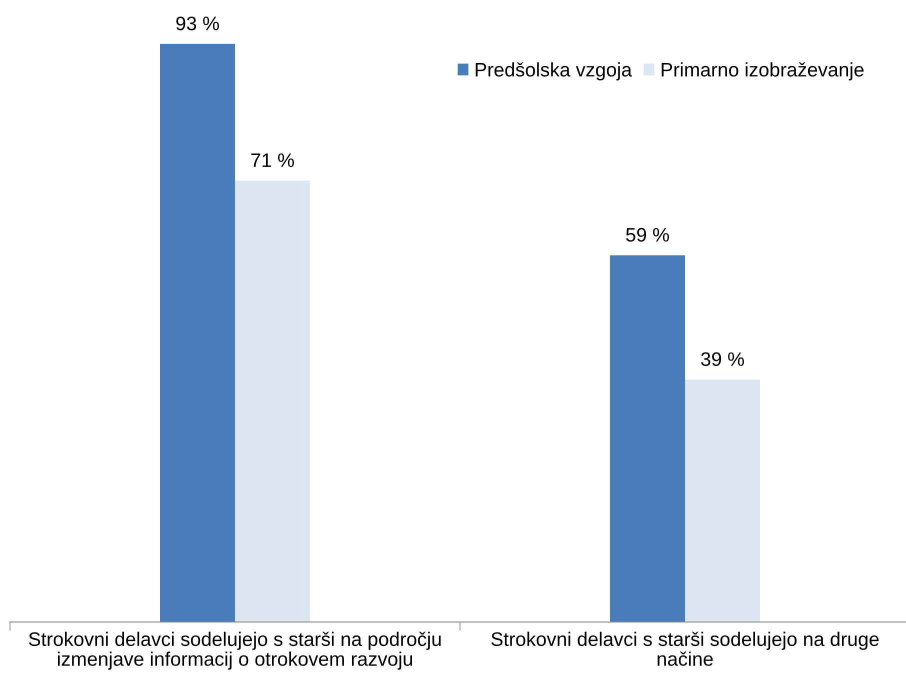  What do you see at coordinates (685, 649) in the screenshot?
I see `x-tick-label: Strokovni delavci s starši sodelujejo na druge načine` at bounding box center [685, 649].